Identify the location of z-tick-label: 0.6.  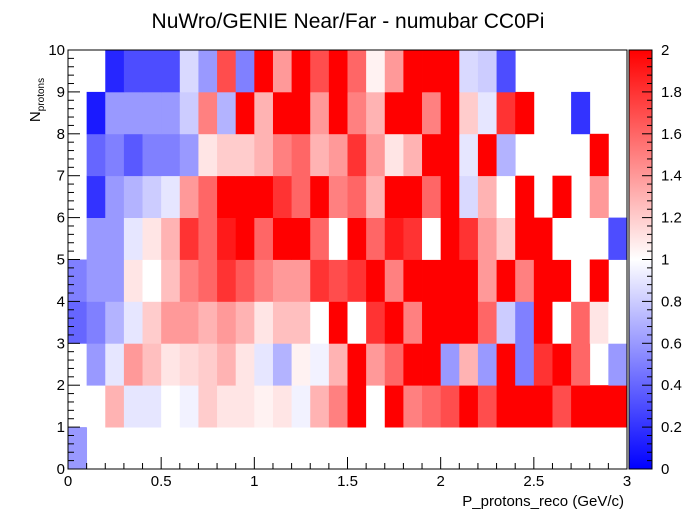
(671, 343).